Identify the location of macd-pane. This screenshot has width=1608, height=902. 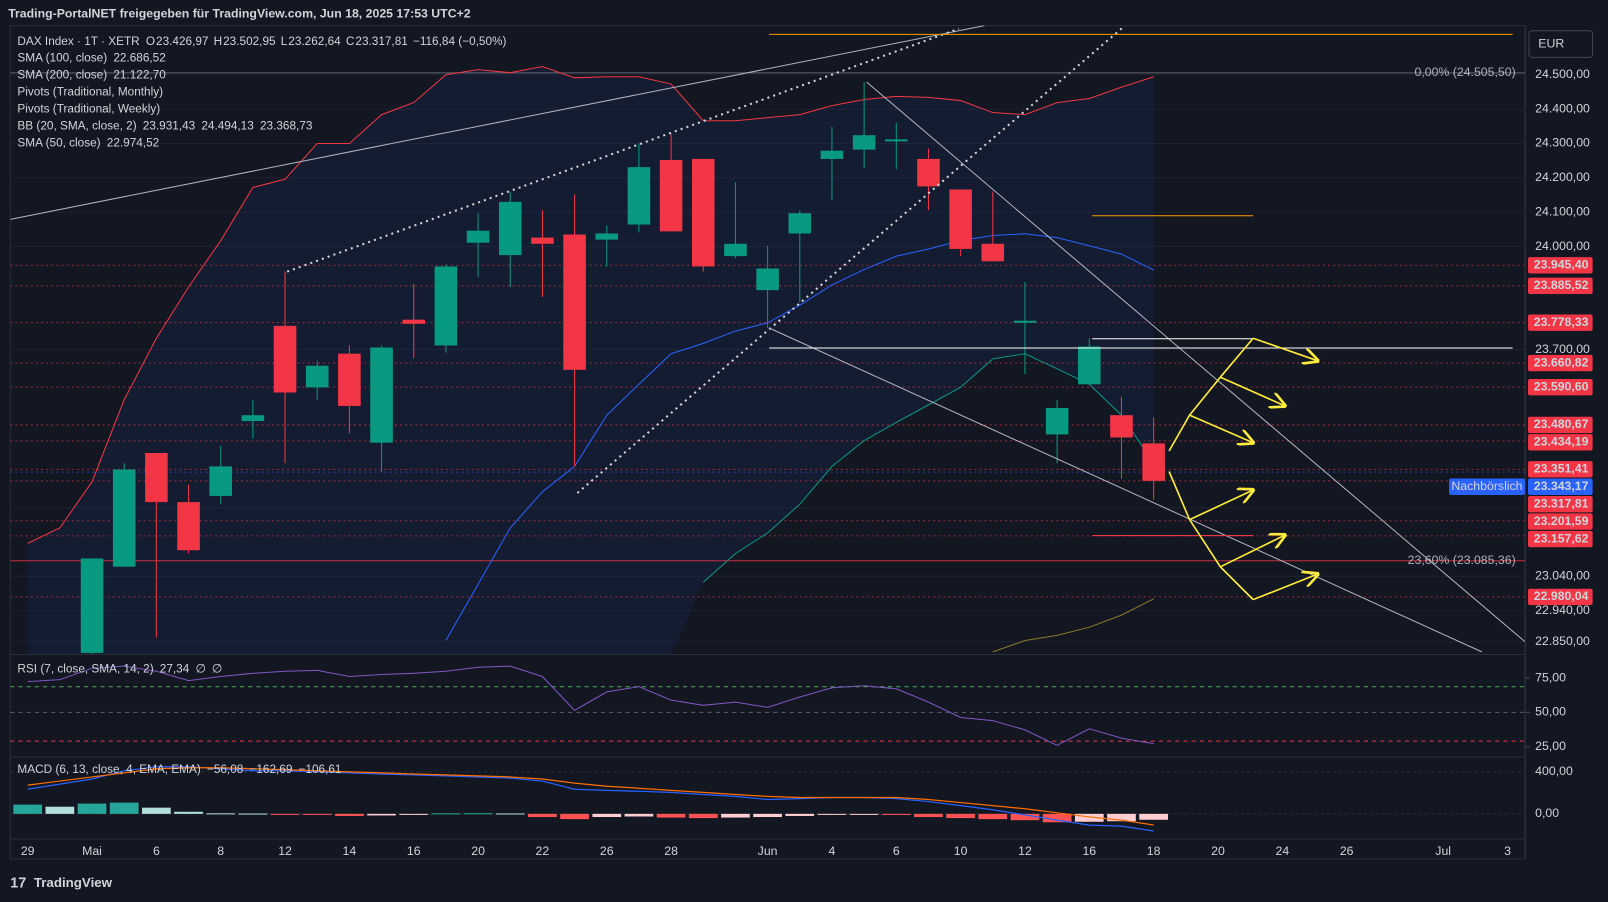
(767, 799).